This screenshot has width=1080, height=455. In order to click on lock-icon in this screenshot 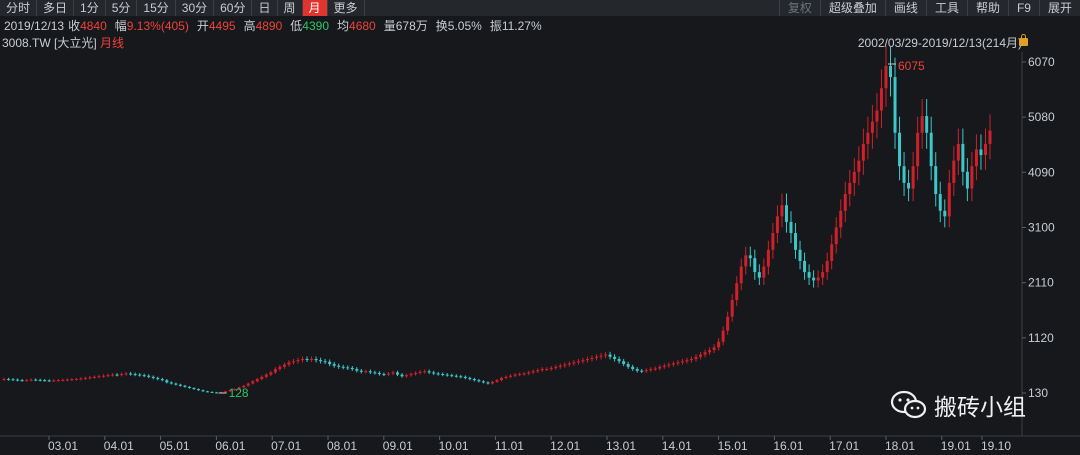, I will do `click(1023, 40)`.